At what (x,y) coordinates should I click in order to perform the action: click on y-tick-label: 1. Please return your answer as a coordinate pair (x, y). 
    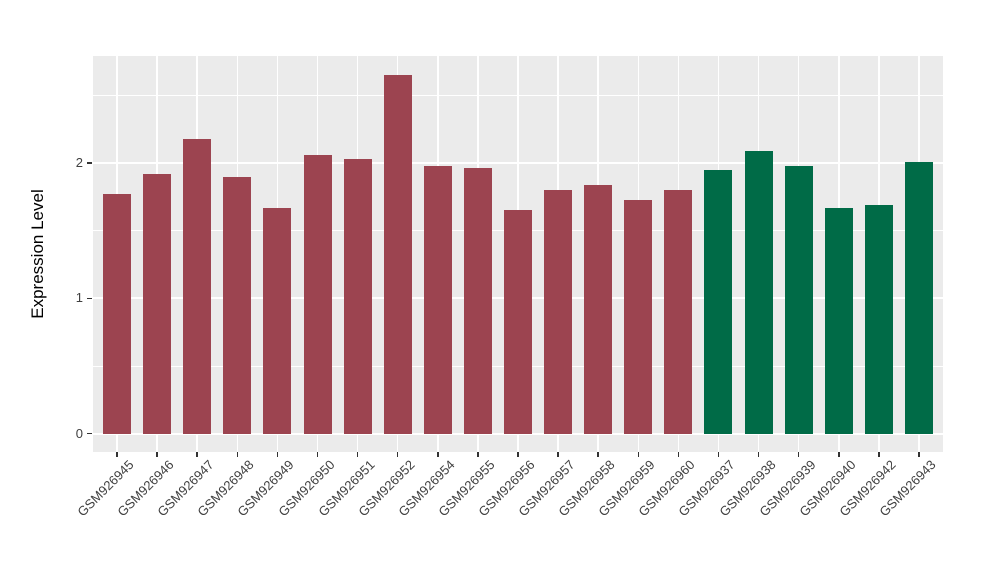
    Looking at the image, I should click on (79, 298).